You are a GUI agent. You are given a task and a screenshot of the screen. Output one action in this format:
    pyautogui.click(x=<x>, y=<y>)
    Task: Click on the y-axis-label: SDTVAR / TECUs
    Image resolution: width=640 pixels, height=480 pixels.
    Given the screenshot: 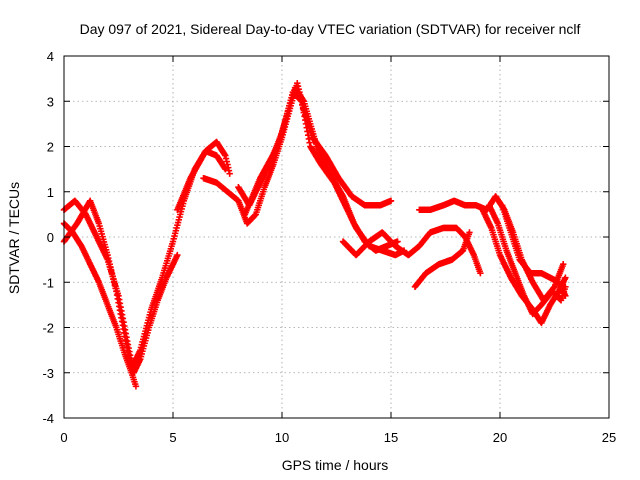 What is the action you would take?
    pyautogui.click(x=14, y=238)
    